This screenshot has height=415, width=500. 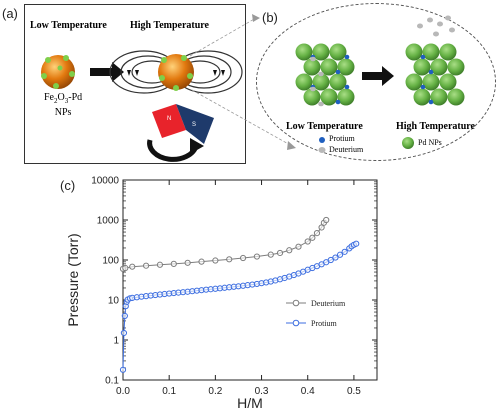 I want to click on panel-b-low-temperature: Low Temperature, so click(x=324, y=126).